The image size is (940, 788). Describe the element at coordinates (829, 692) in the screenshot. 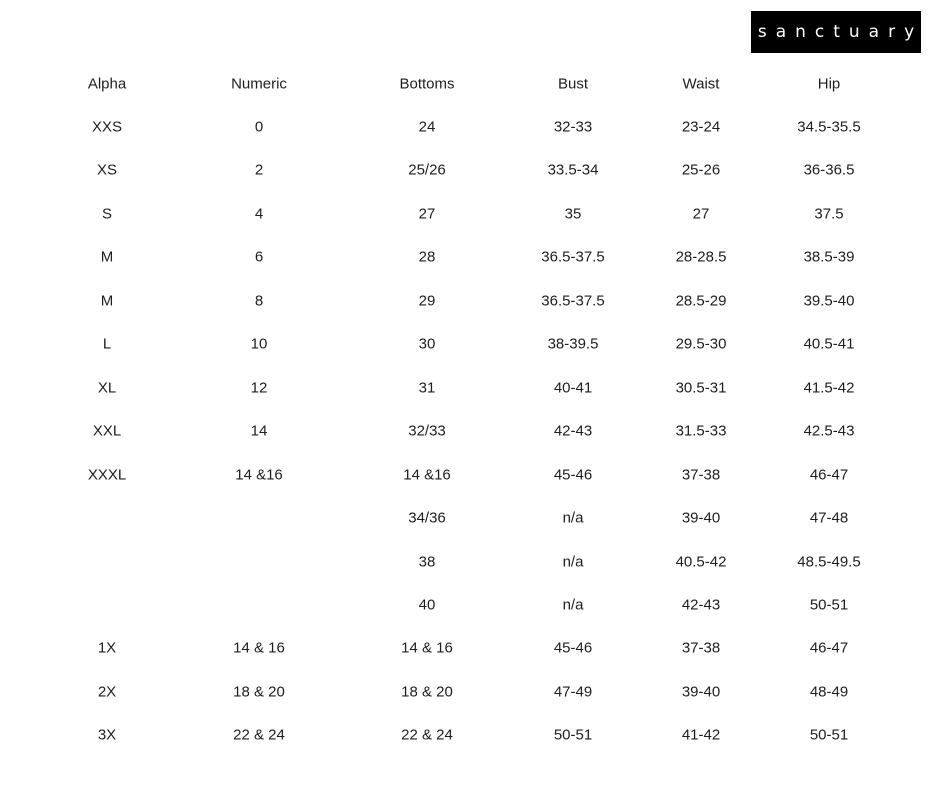

I see `cell-hip: 48-49` at that location.